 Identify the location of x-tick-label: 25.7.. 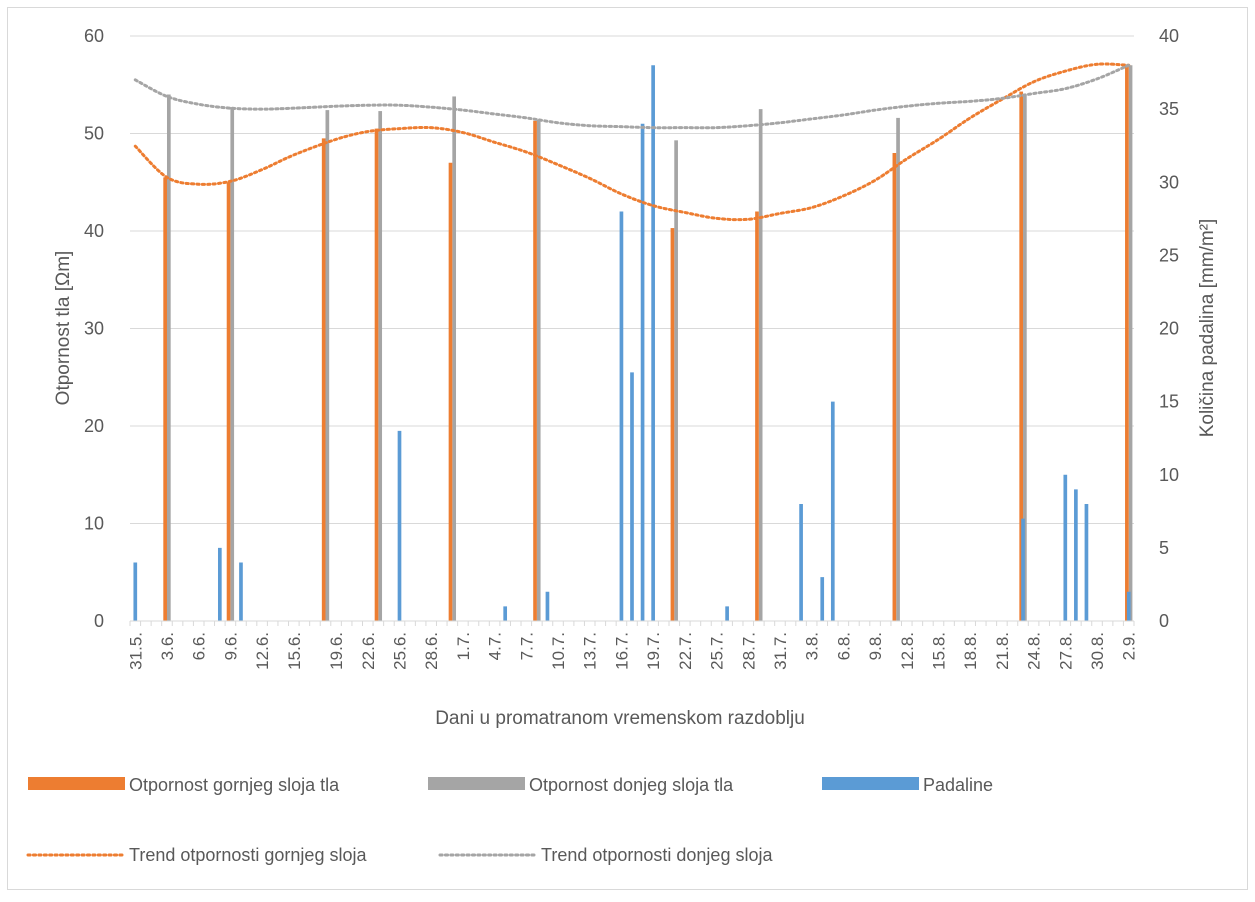
(717, 651).